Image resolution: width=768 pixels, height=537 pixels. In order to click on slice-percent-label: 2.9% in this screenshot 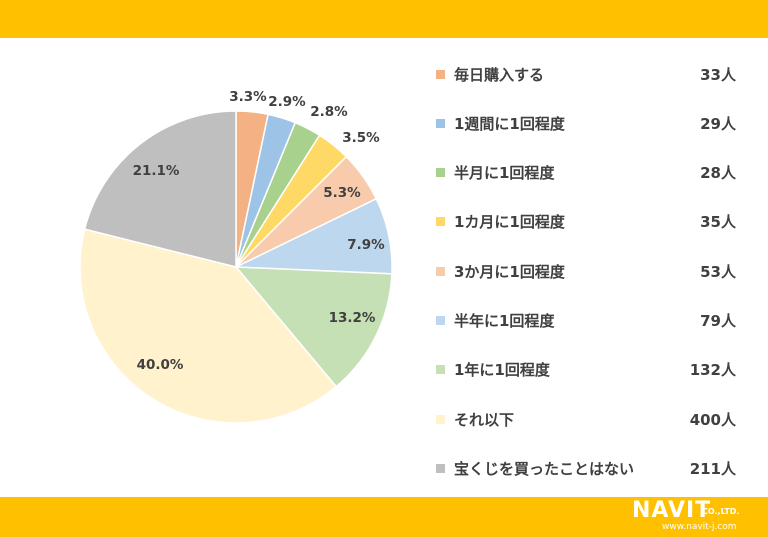, I will do `click(287, 102)`.